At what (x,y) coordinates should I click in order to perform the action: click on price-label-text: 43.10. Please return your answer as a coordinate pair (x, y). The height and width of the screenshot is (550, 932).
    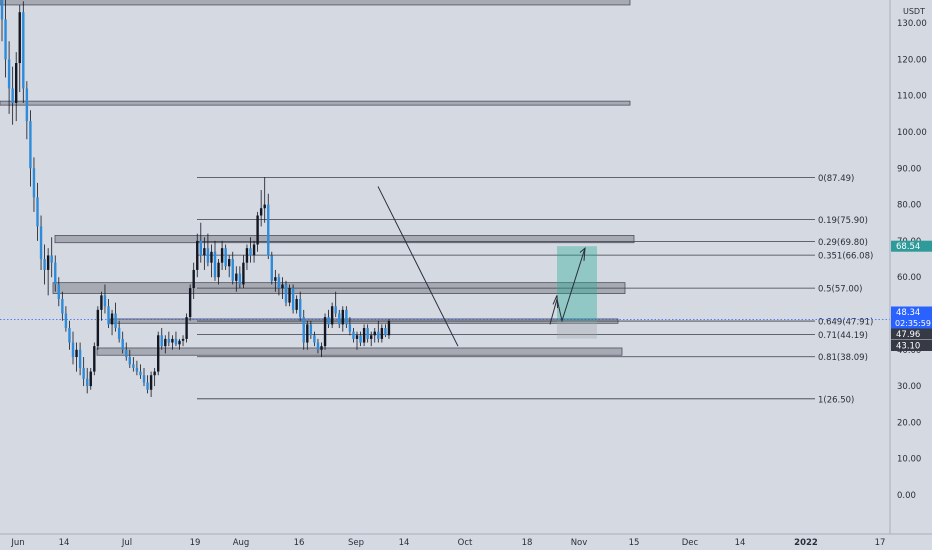
    Looking at the image, I should click on (908, 347).